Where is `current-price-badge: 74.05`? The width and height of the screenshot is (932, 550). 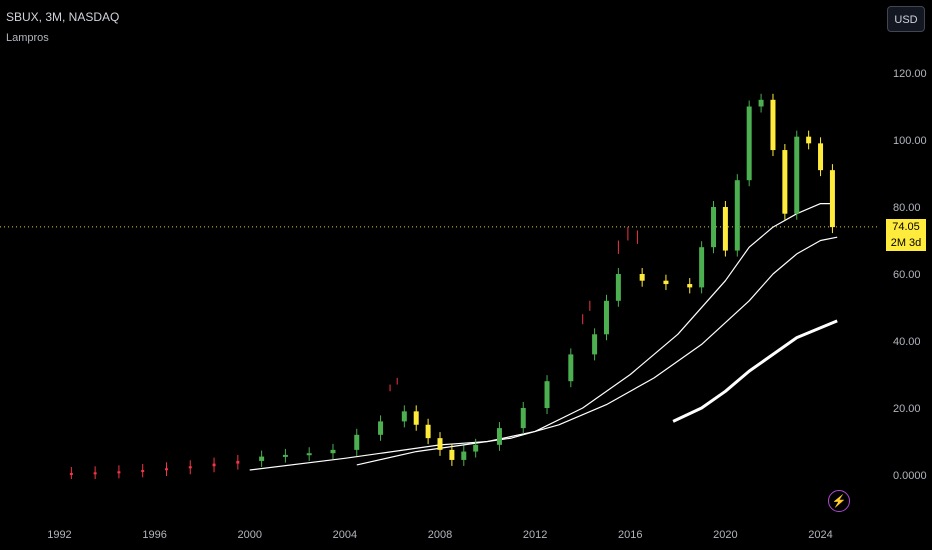
current-price-badge: 74.05 is located at coordinates (906, 226).